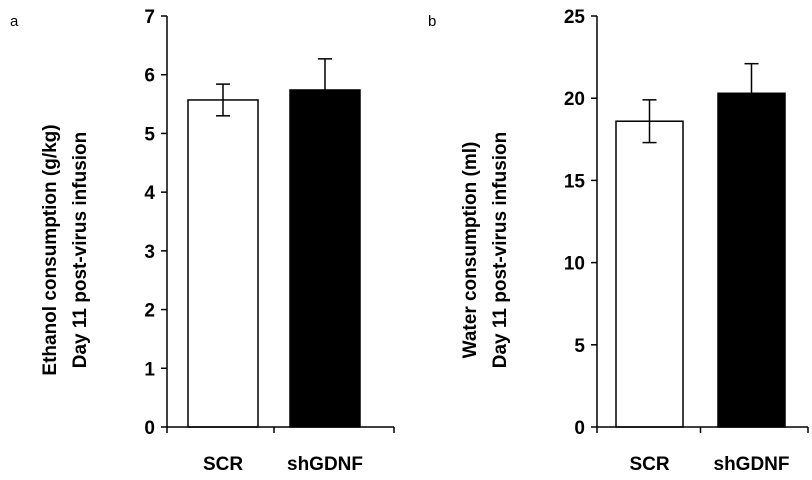  I want to click on y-axis-label: Water consumption (ml), so click(470, 250).